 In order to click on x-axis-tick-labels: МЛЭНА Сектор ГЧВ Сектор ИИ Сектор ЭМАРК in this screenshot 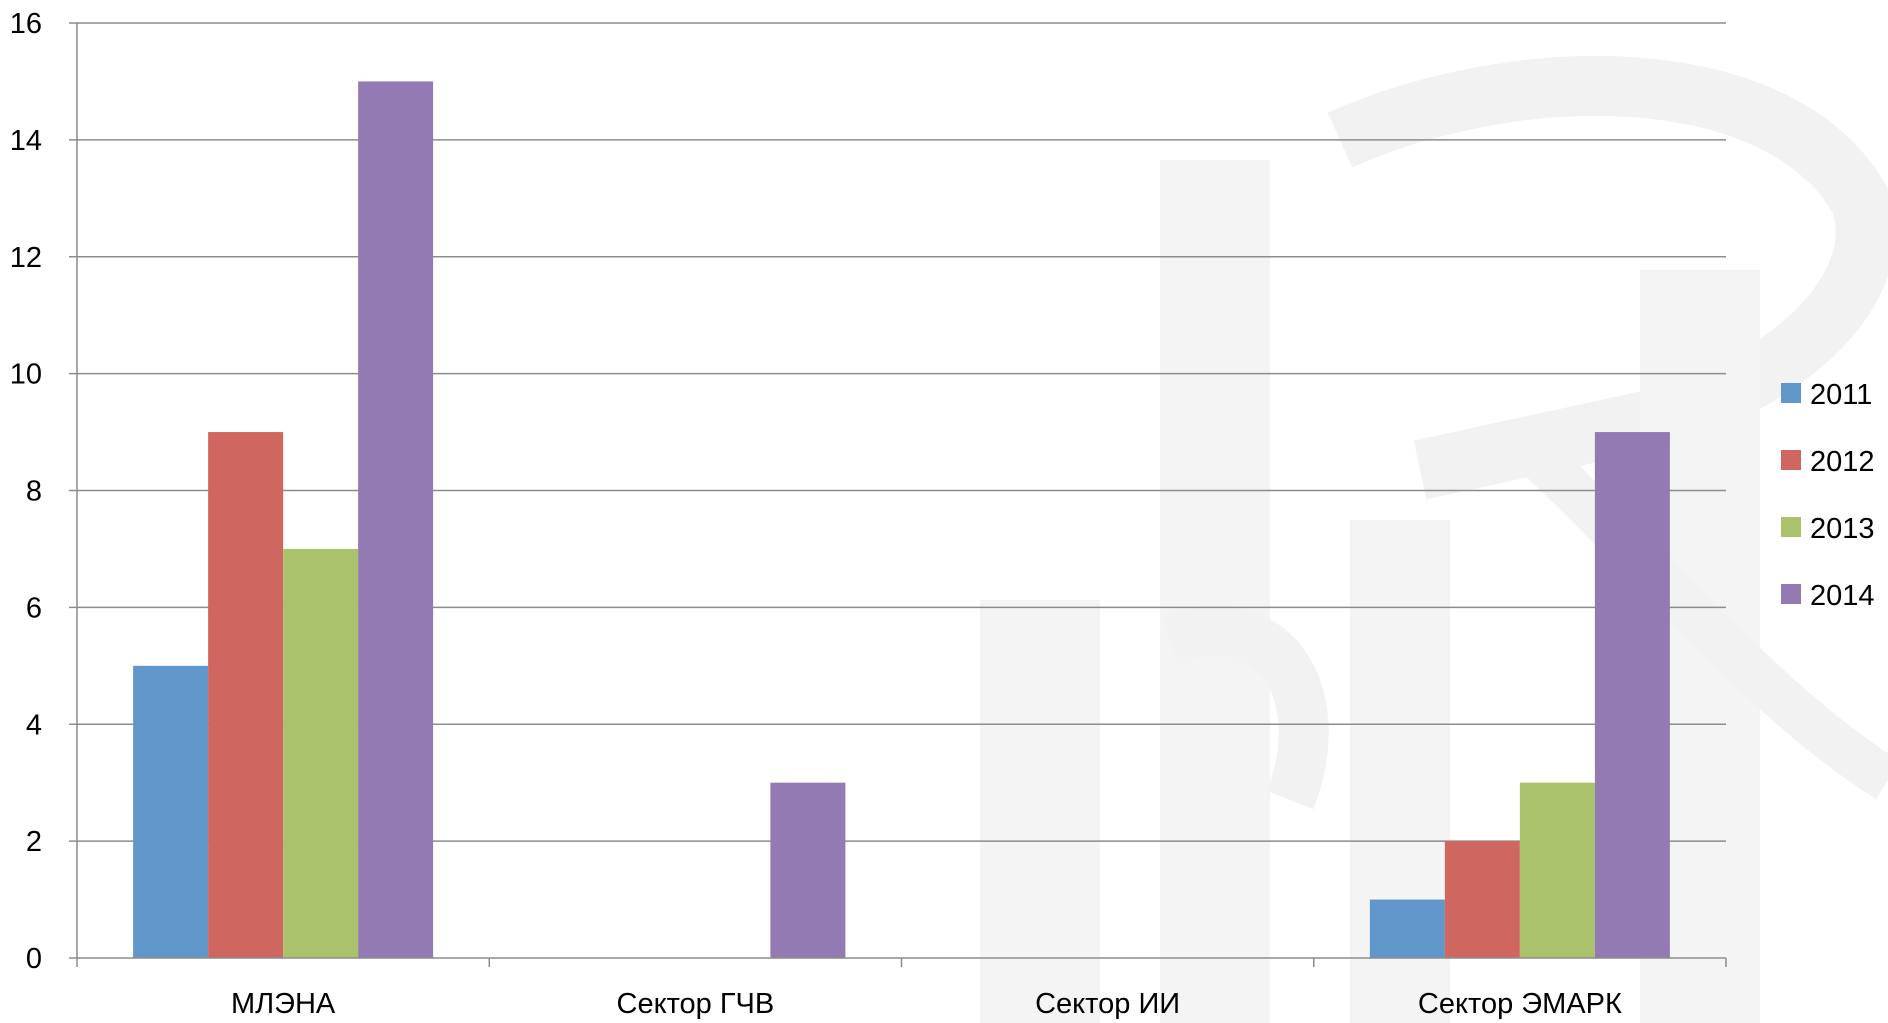, I will do `click(926, 1004)`.